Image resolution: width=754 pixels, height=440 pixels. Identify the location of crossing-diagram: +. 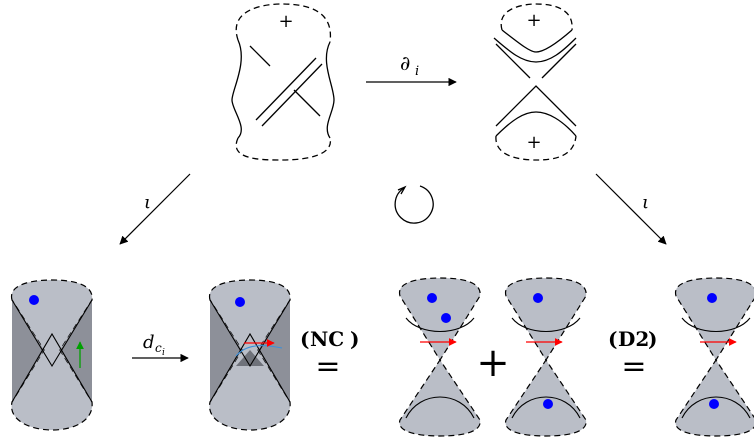
(283, 82).